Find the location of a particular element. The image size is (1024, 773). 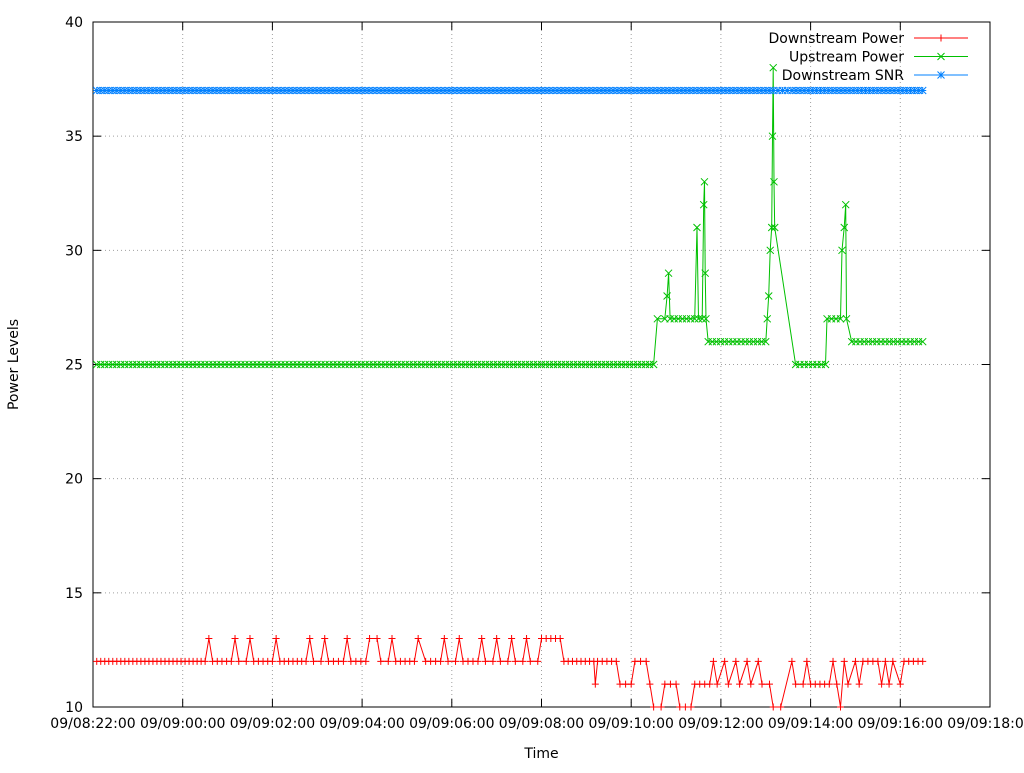

x-tick-label: 09/09:16:00 is located at coordinates (900, 724).